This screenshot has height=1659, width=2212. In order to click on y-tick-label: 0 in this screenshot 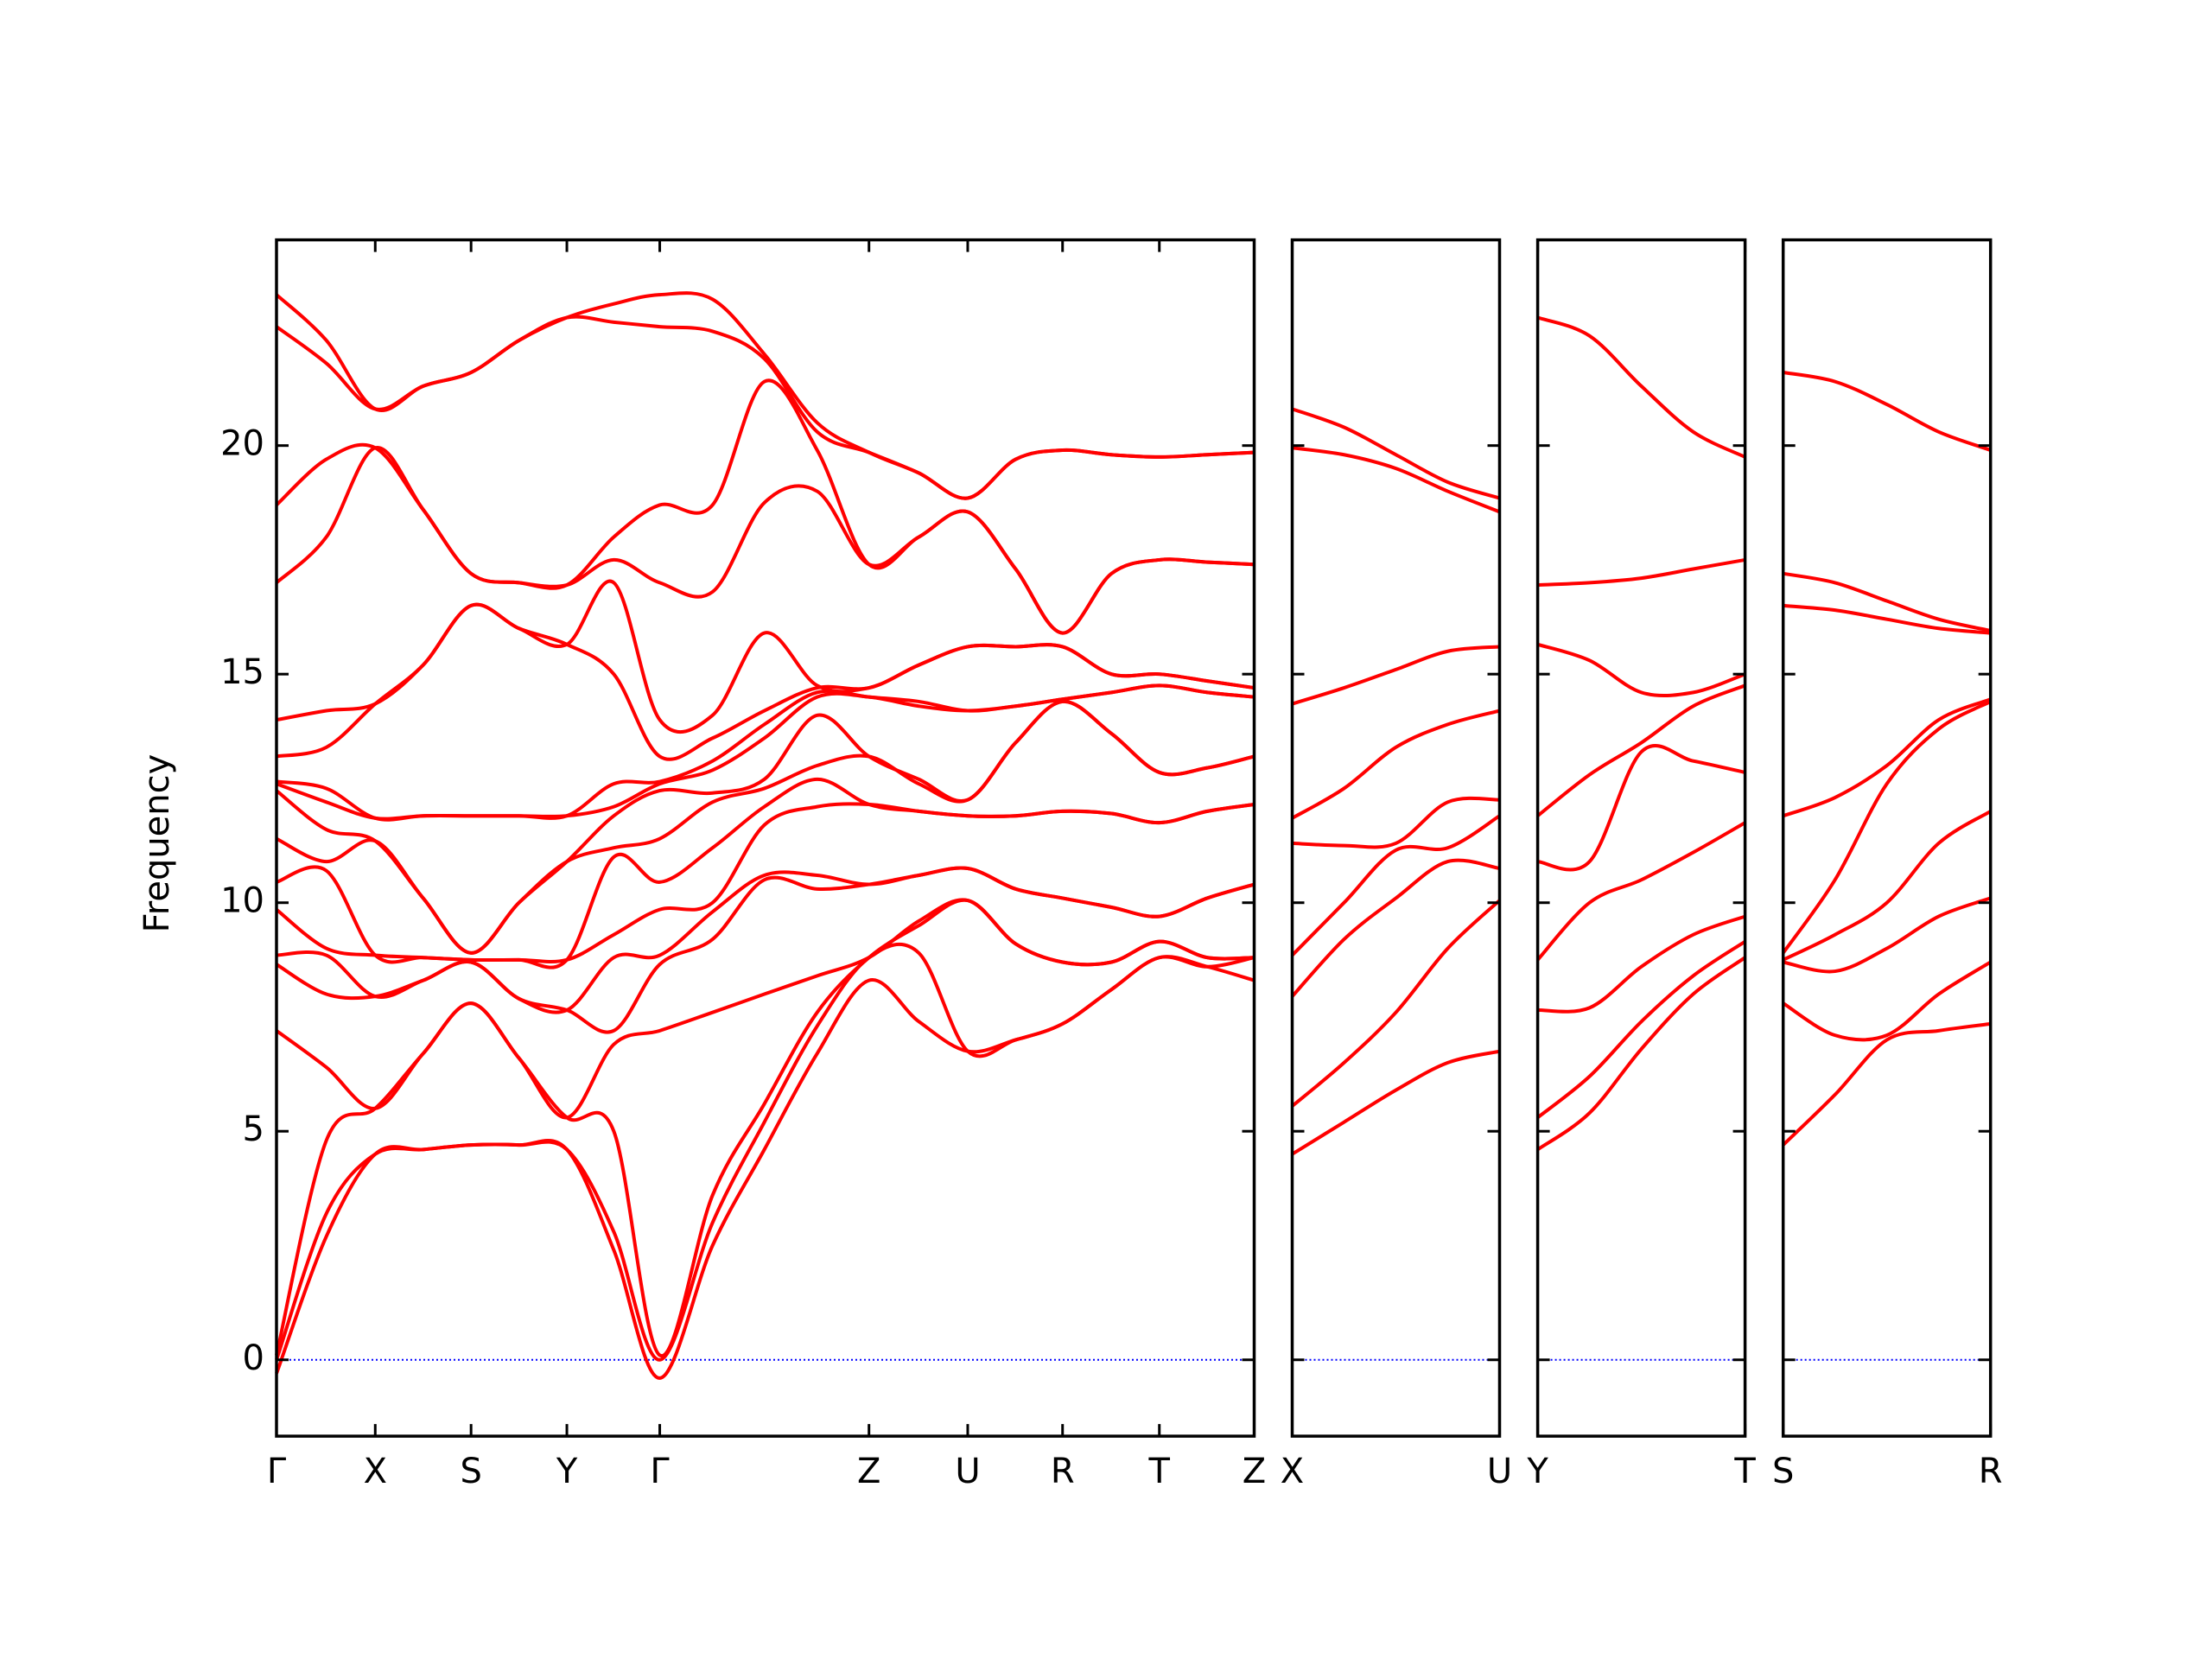, I will do `click(253, 1358)`.